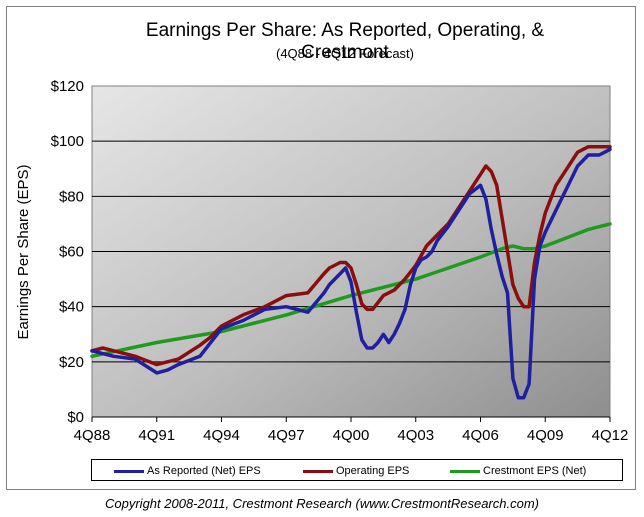  I want to click on x-tick-label: 4Q09, so click(545, 435).